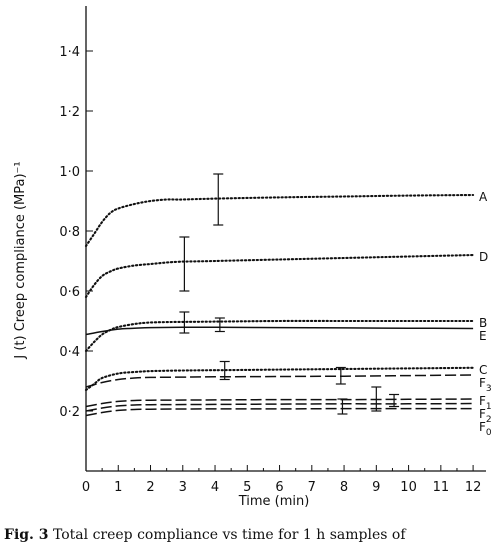 The image size is (500, 550). Describe the element at coordinates (26, 535) in the screenshot. I see `figure-caption-label: Fig. 3` at that location.